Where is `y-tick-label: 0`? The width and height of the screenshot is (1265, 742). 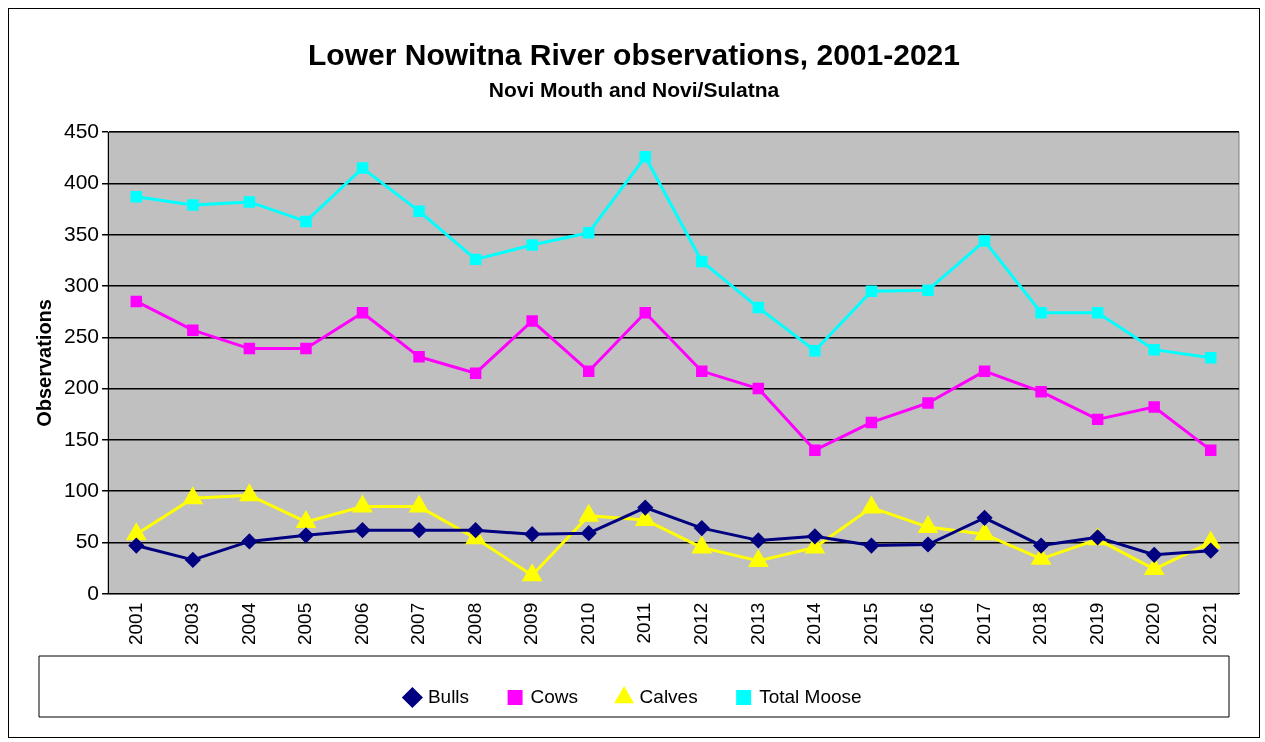
y-tick-label: 0 is located at coordinates (93, 592).